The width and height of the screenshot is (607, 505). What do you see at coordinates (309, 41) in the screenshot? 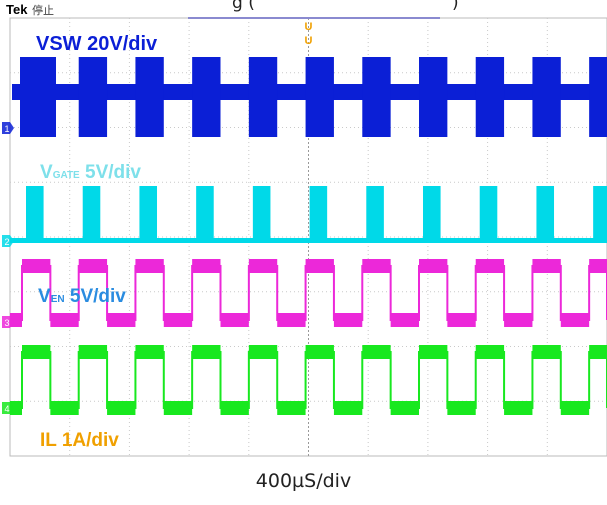
I see `trigger-marker-2: U` at bounding box center [309, 41].